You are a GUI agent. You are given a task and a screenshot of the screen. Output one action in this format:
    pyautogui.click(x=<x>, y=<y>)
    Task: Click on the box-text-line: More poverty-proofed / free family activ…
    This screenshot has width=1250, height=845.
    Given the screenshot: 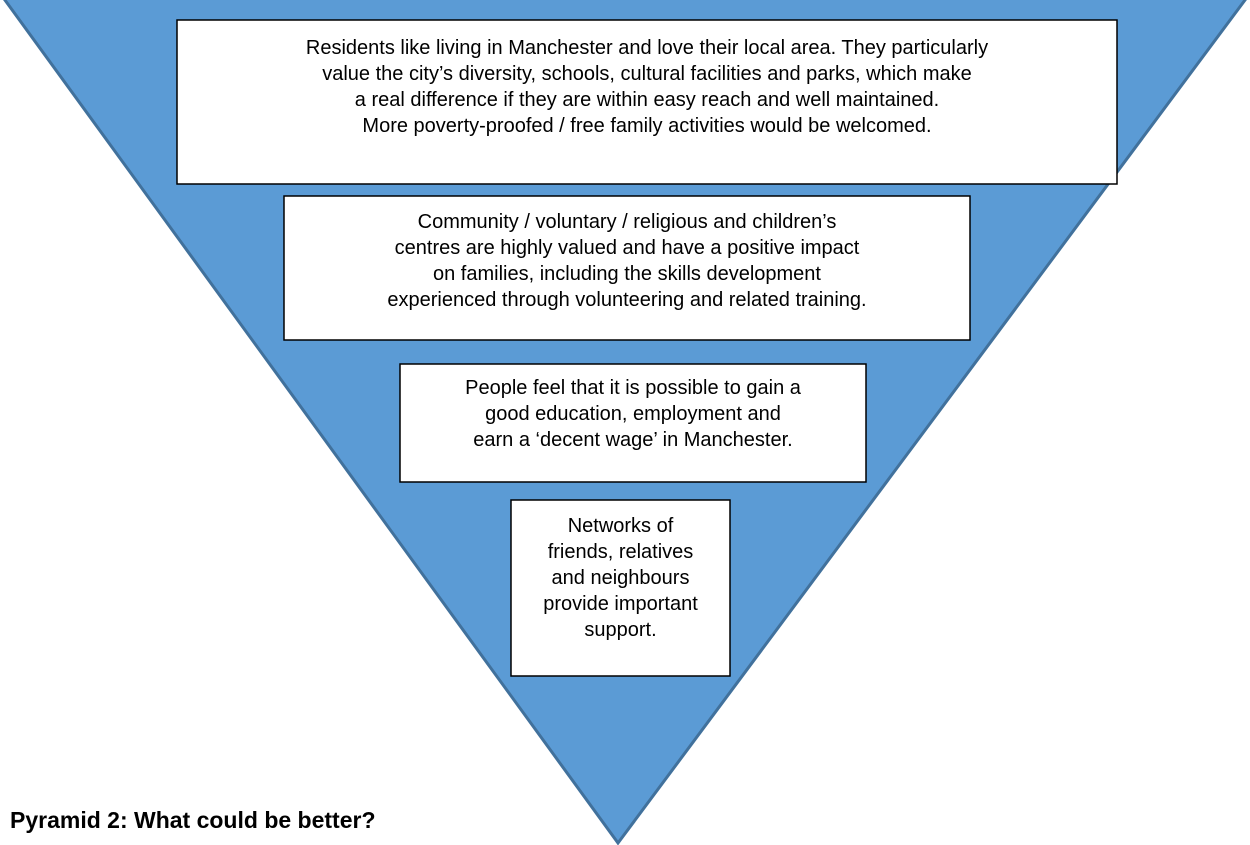 What is the action you would take?
    pyautogui.click(x=646, y=126)
    